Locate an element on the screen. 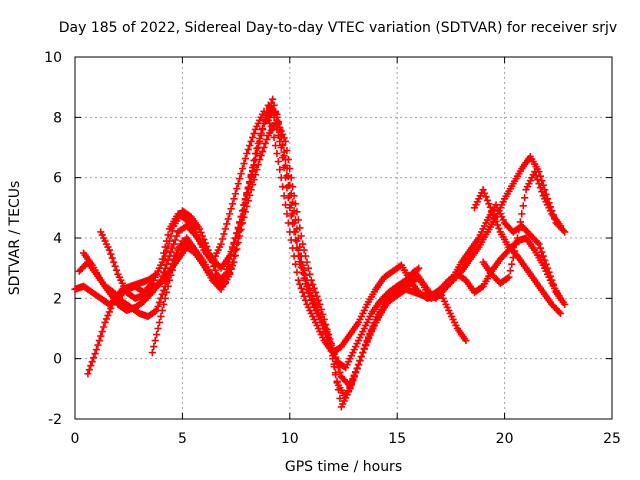  y-axis-label: SDTVAR / TECUs is located at coordinates (15, 238).